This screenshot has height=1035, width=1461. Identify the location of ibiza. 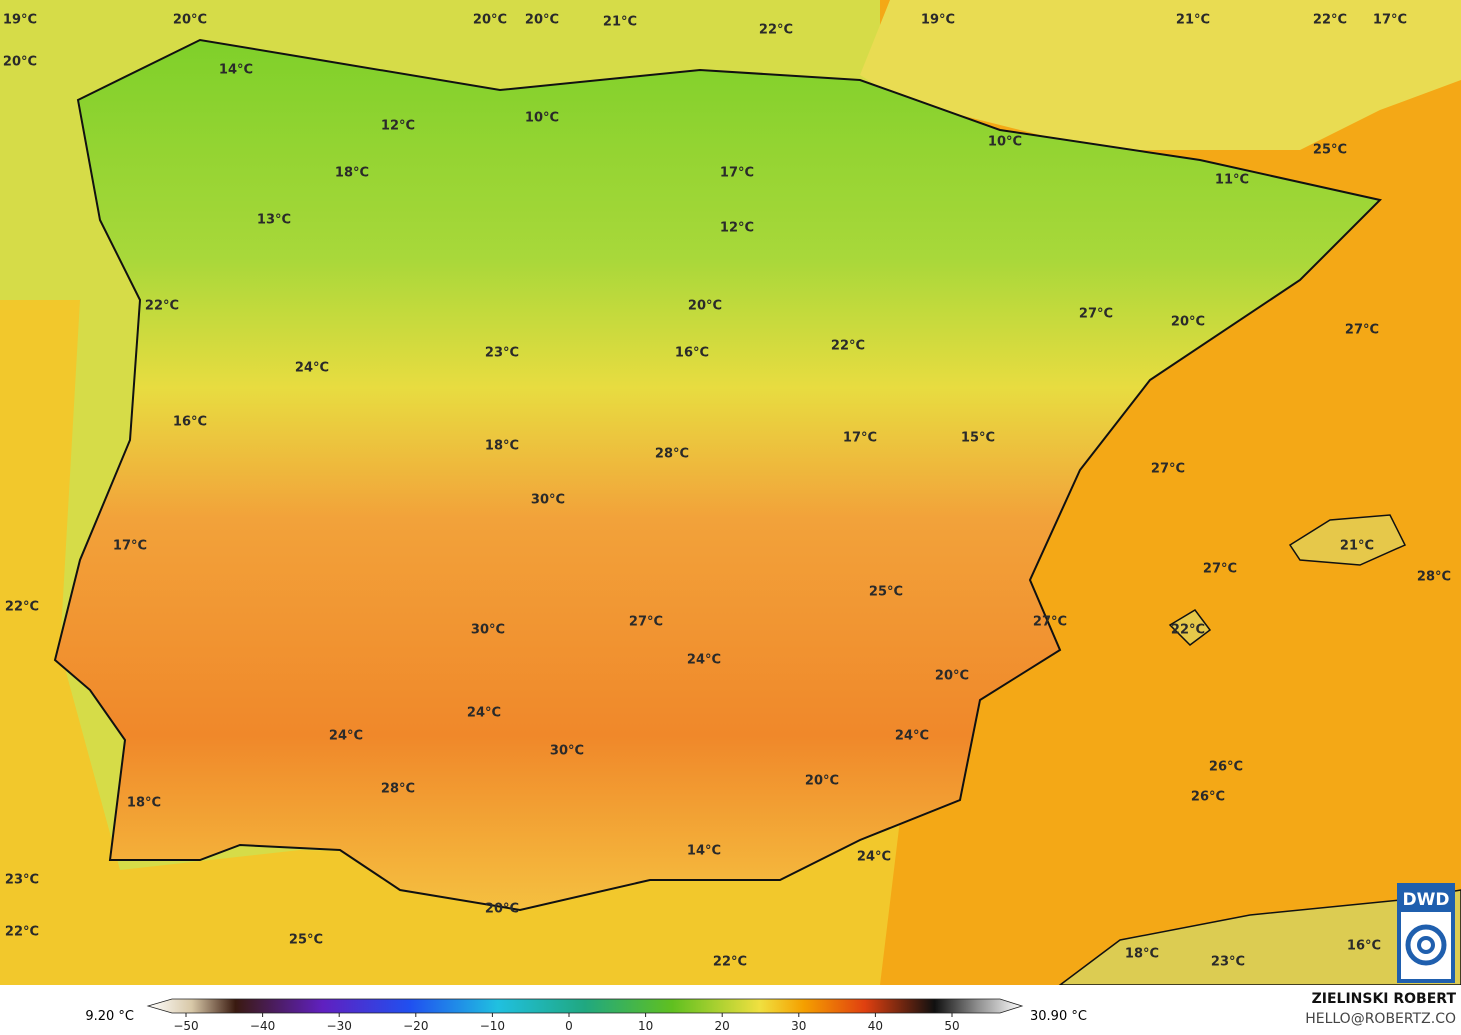
(1190, 627).